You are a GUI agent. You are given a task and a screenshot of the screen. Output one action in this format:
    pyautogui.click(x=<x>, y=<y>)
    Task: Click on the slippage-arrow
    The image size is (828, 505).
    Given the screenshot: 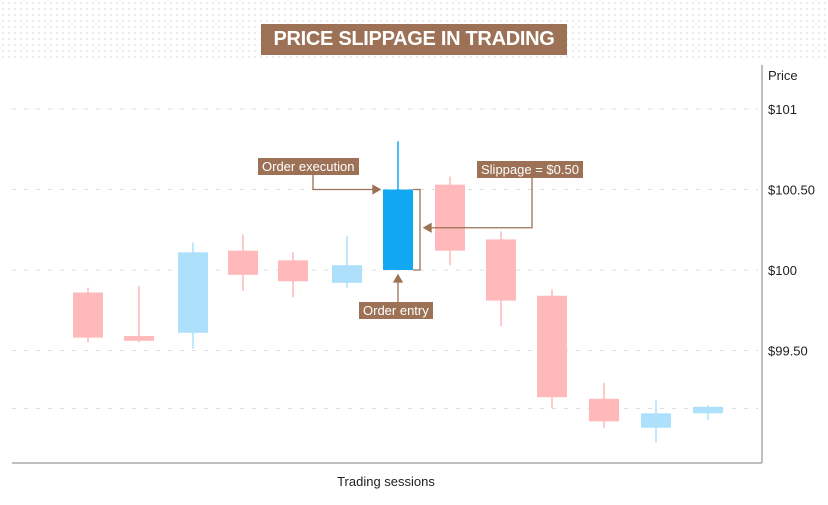 What is the action you would take?
    pyautogui.click(x=479, y=203)
    